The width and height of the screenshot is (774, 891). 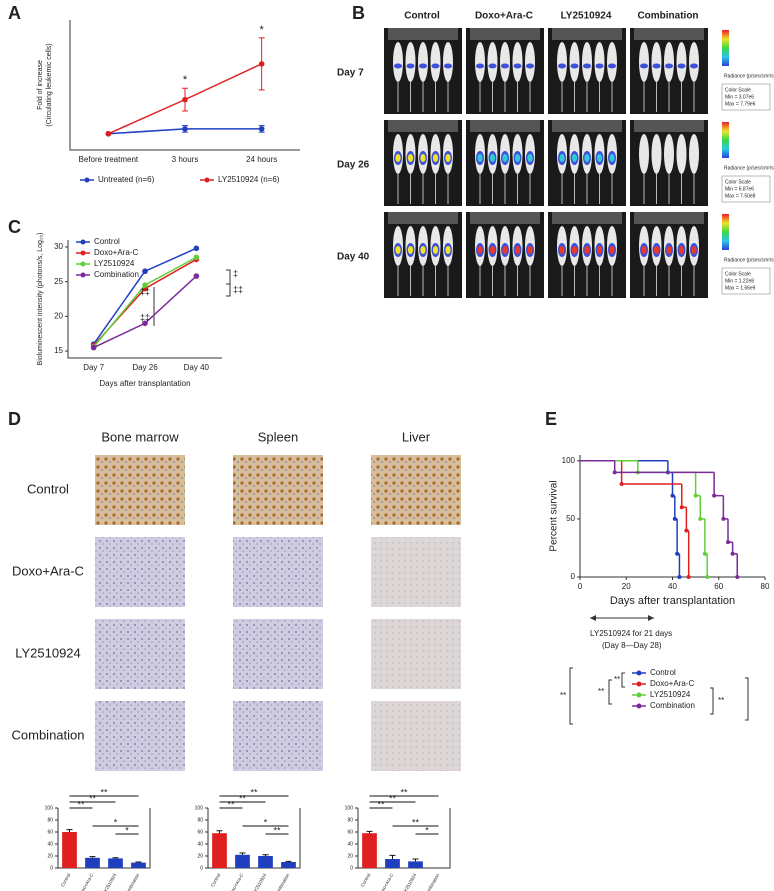 What do you see at coordinates (739, 97) in the screenshot?
I see `scale-min: Min = 3.07e6` at bounding box center [739, 97].